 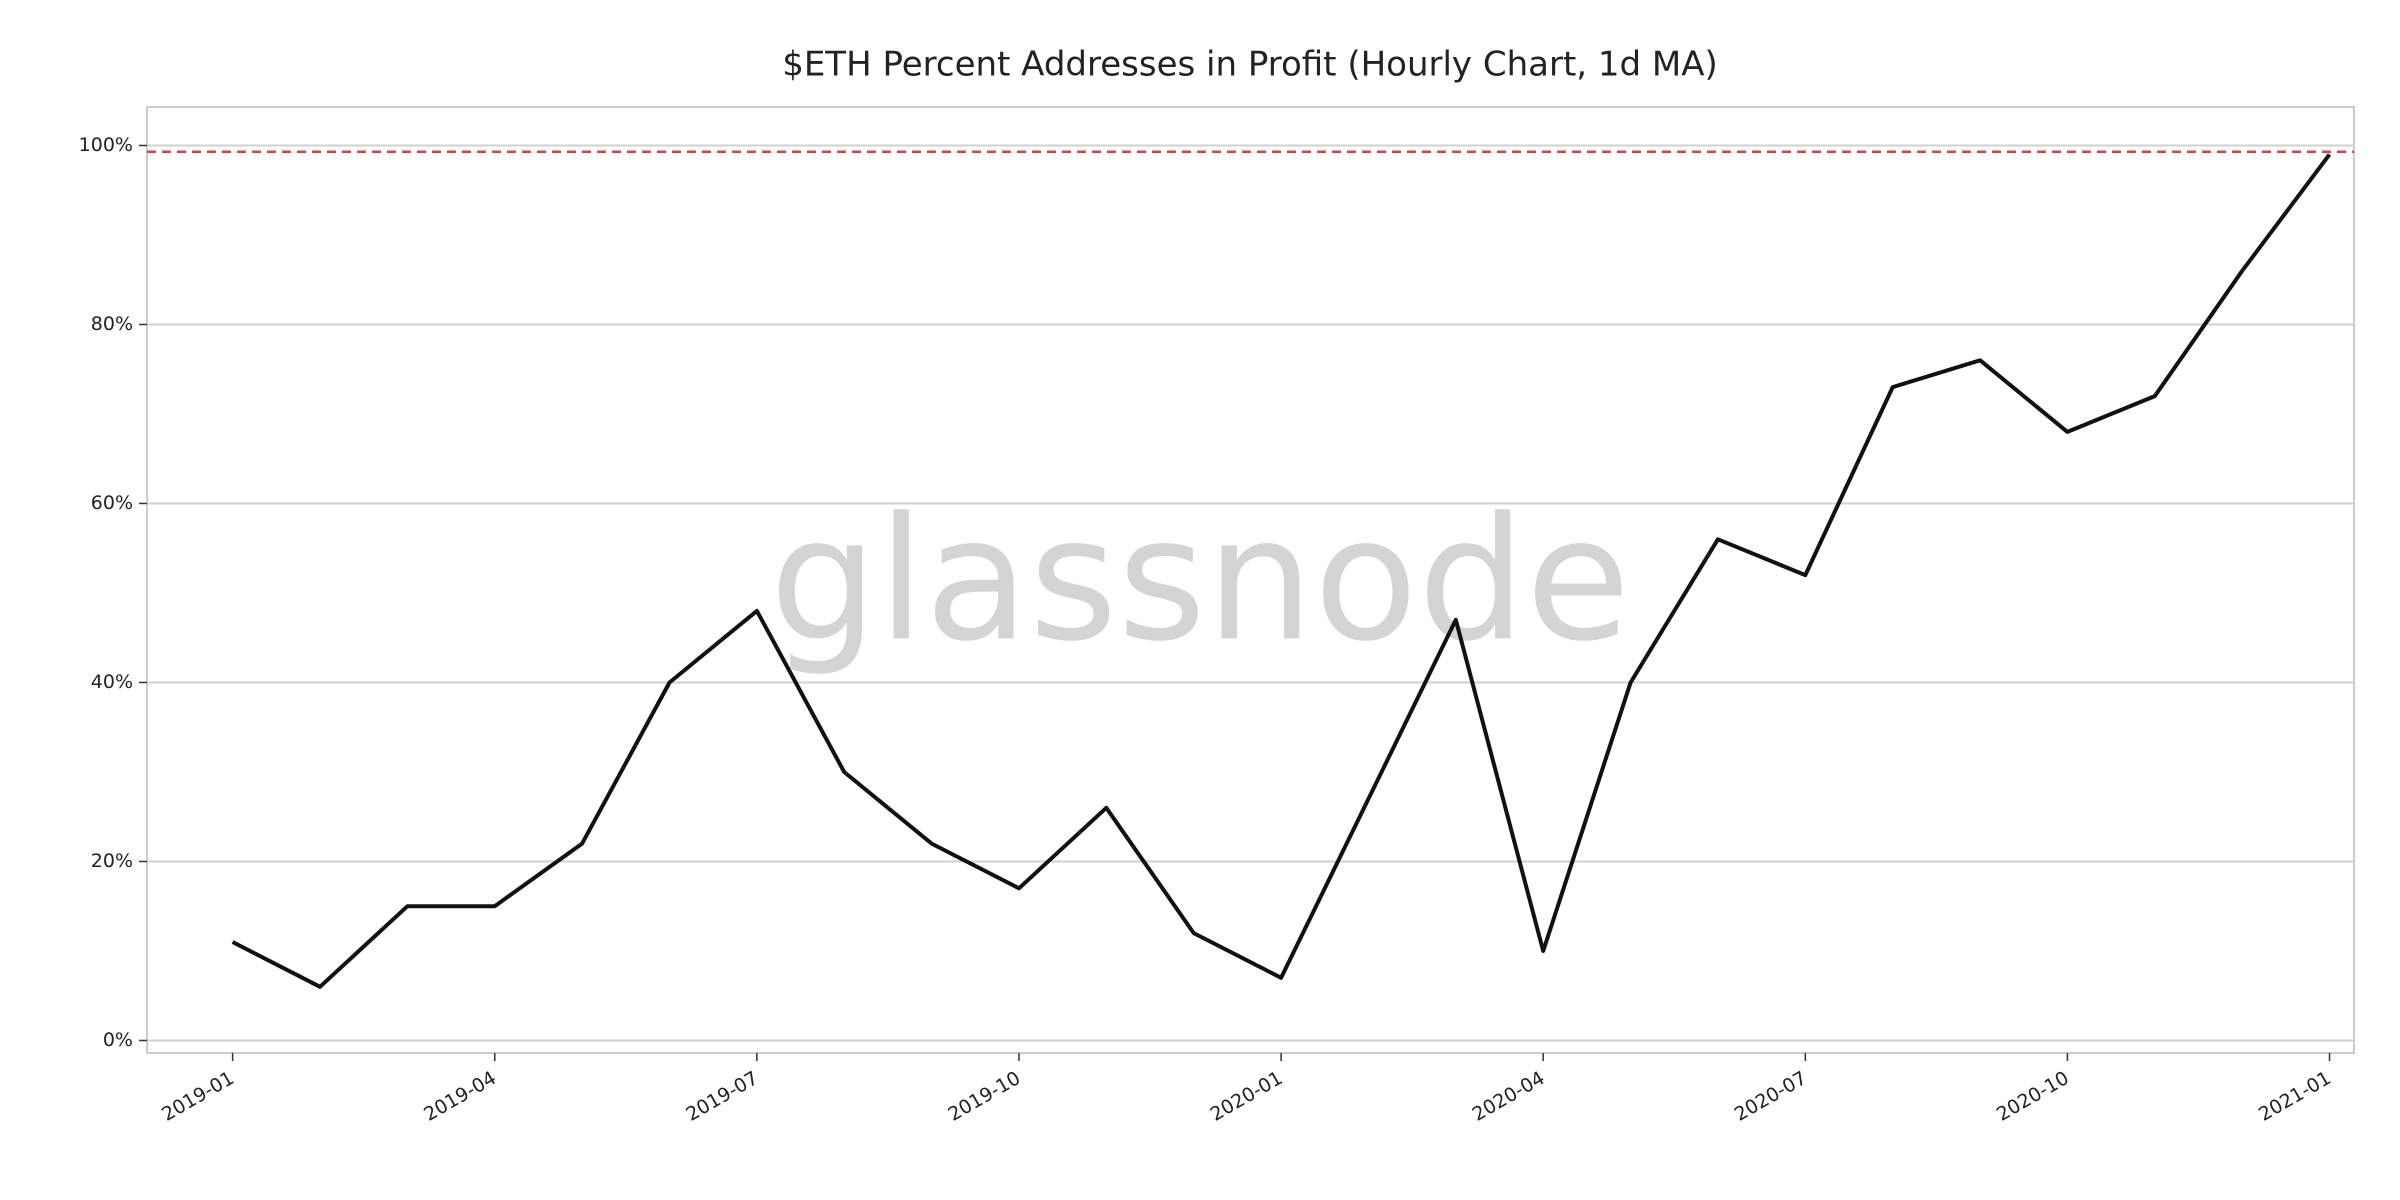 What do you see at coordinates (1771, 1096) in the screenshot?
I see `x-tick-label: 2020-07` at bounding box center [1771, 1096].